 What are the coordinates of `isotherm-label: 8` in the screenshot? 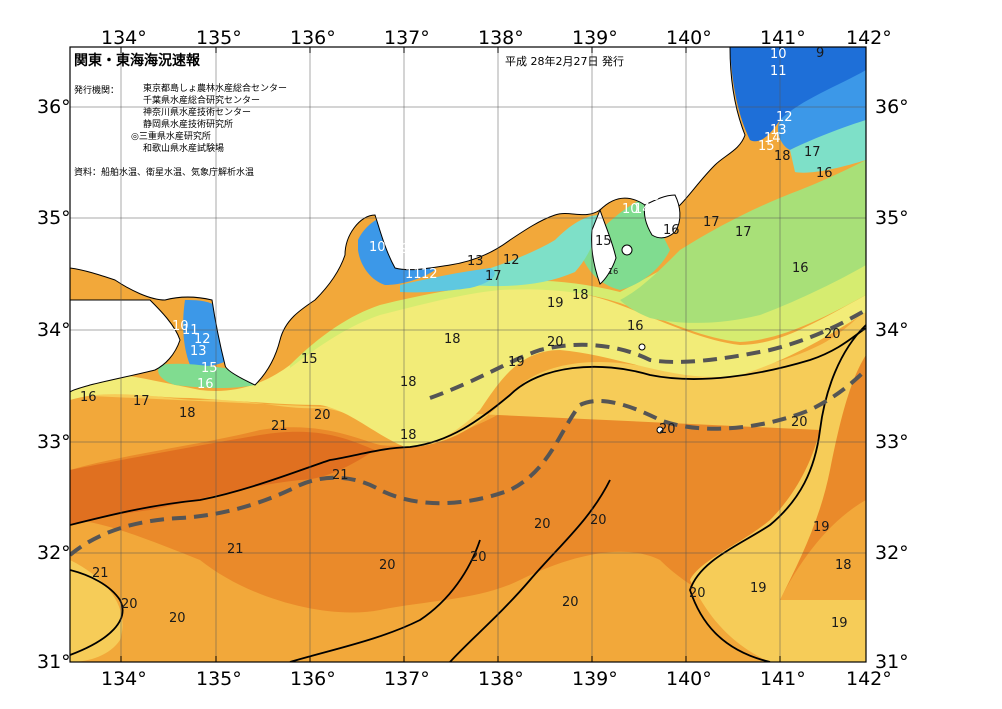 It's located at (412, 250).